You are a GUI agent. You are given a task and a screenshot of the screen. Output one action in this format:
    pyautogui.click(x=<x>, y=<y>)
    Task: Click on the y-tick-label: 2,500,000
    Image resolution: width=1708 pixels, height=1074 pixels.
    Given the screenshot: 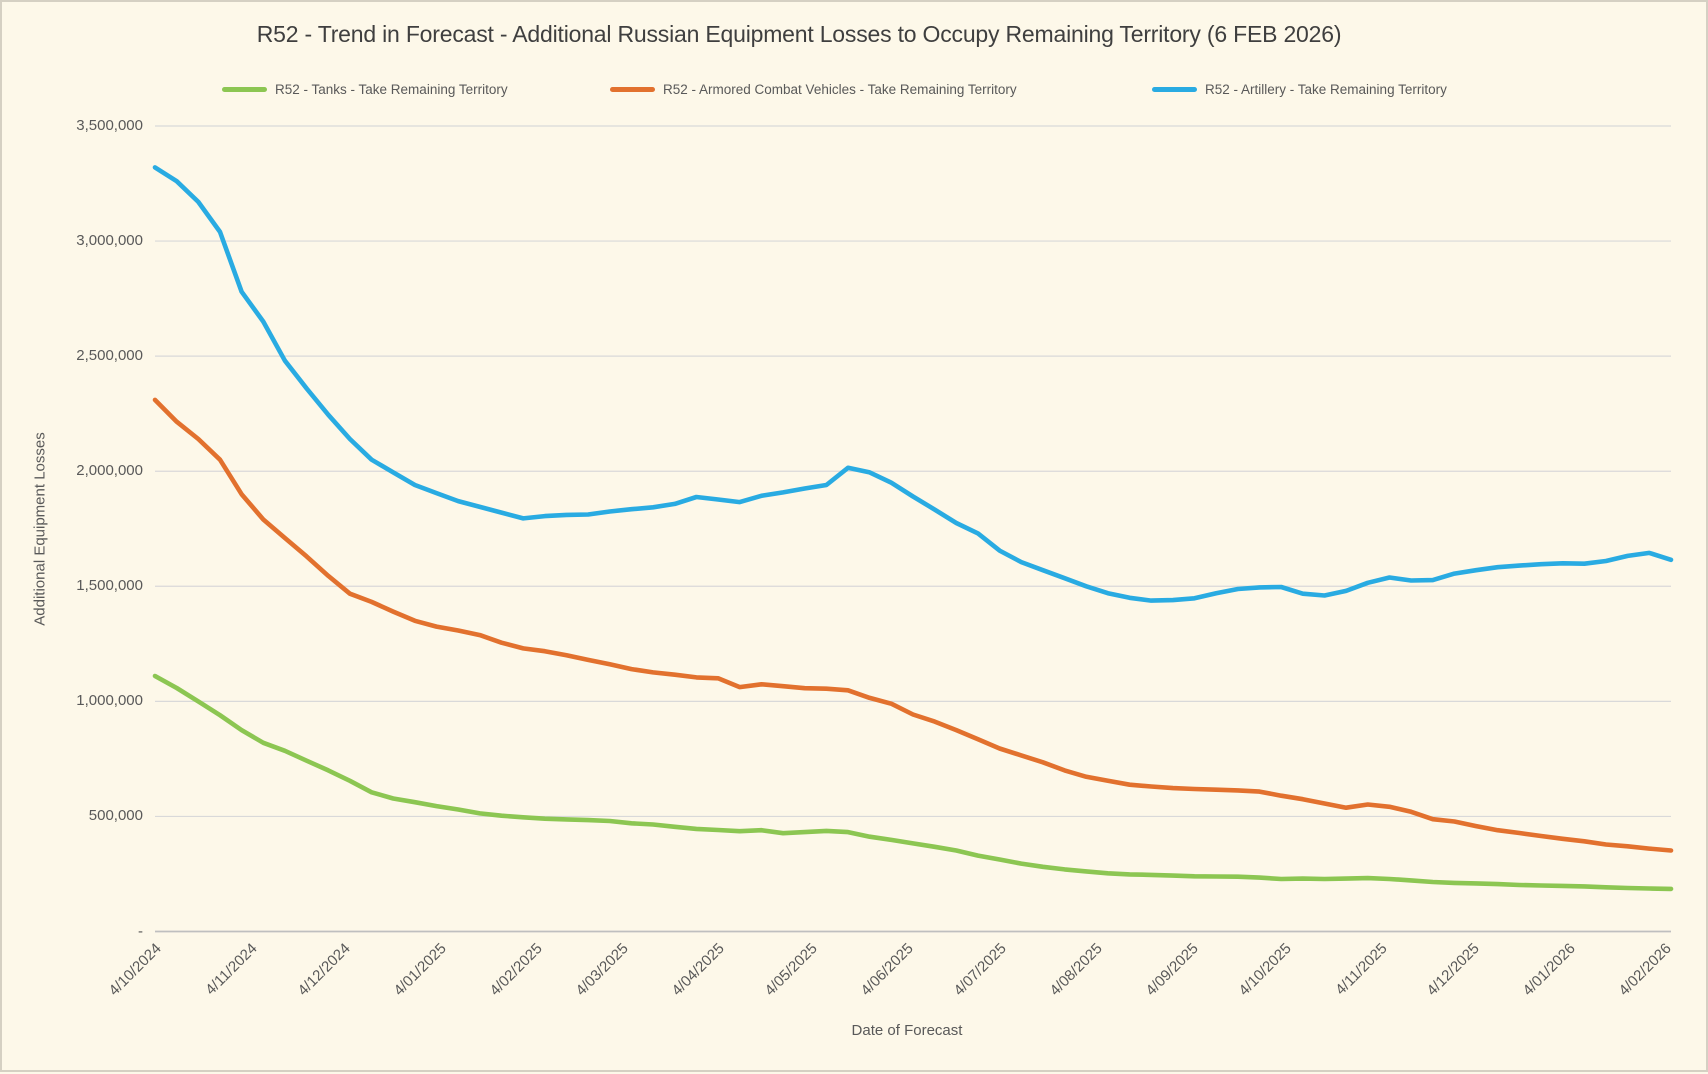 What is the action you would take?
    pyautogui.click(x=109, y=356)
    